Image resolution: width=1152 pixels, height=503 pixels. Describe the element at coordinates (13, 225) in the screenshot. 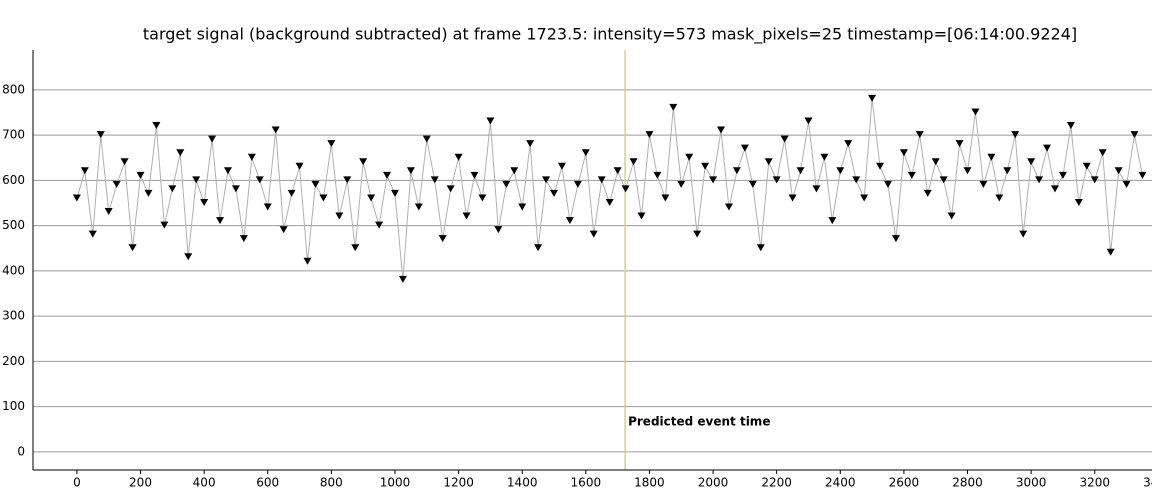

I see `y-tick-label: 500` at that location.